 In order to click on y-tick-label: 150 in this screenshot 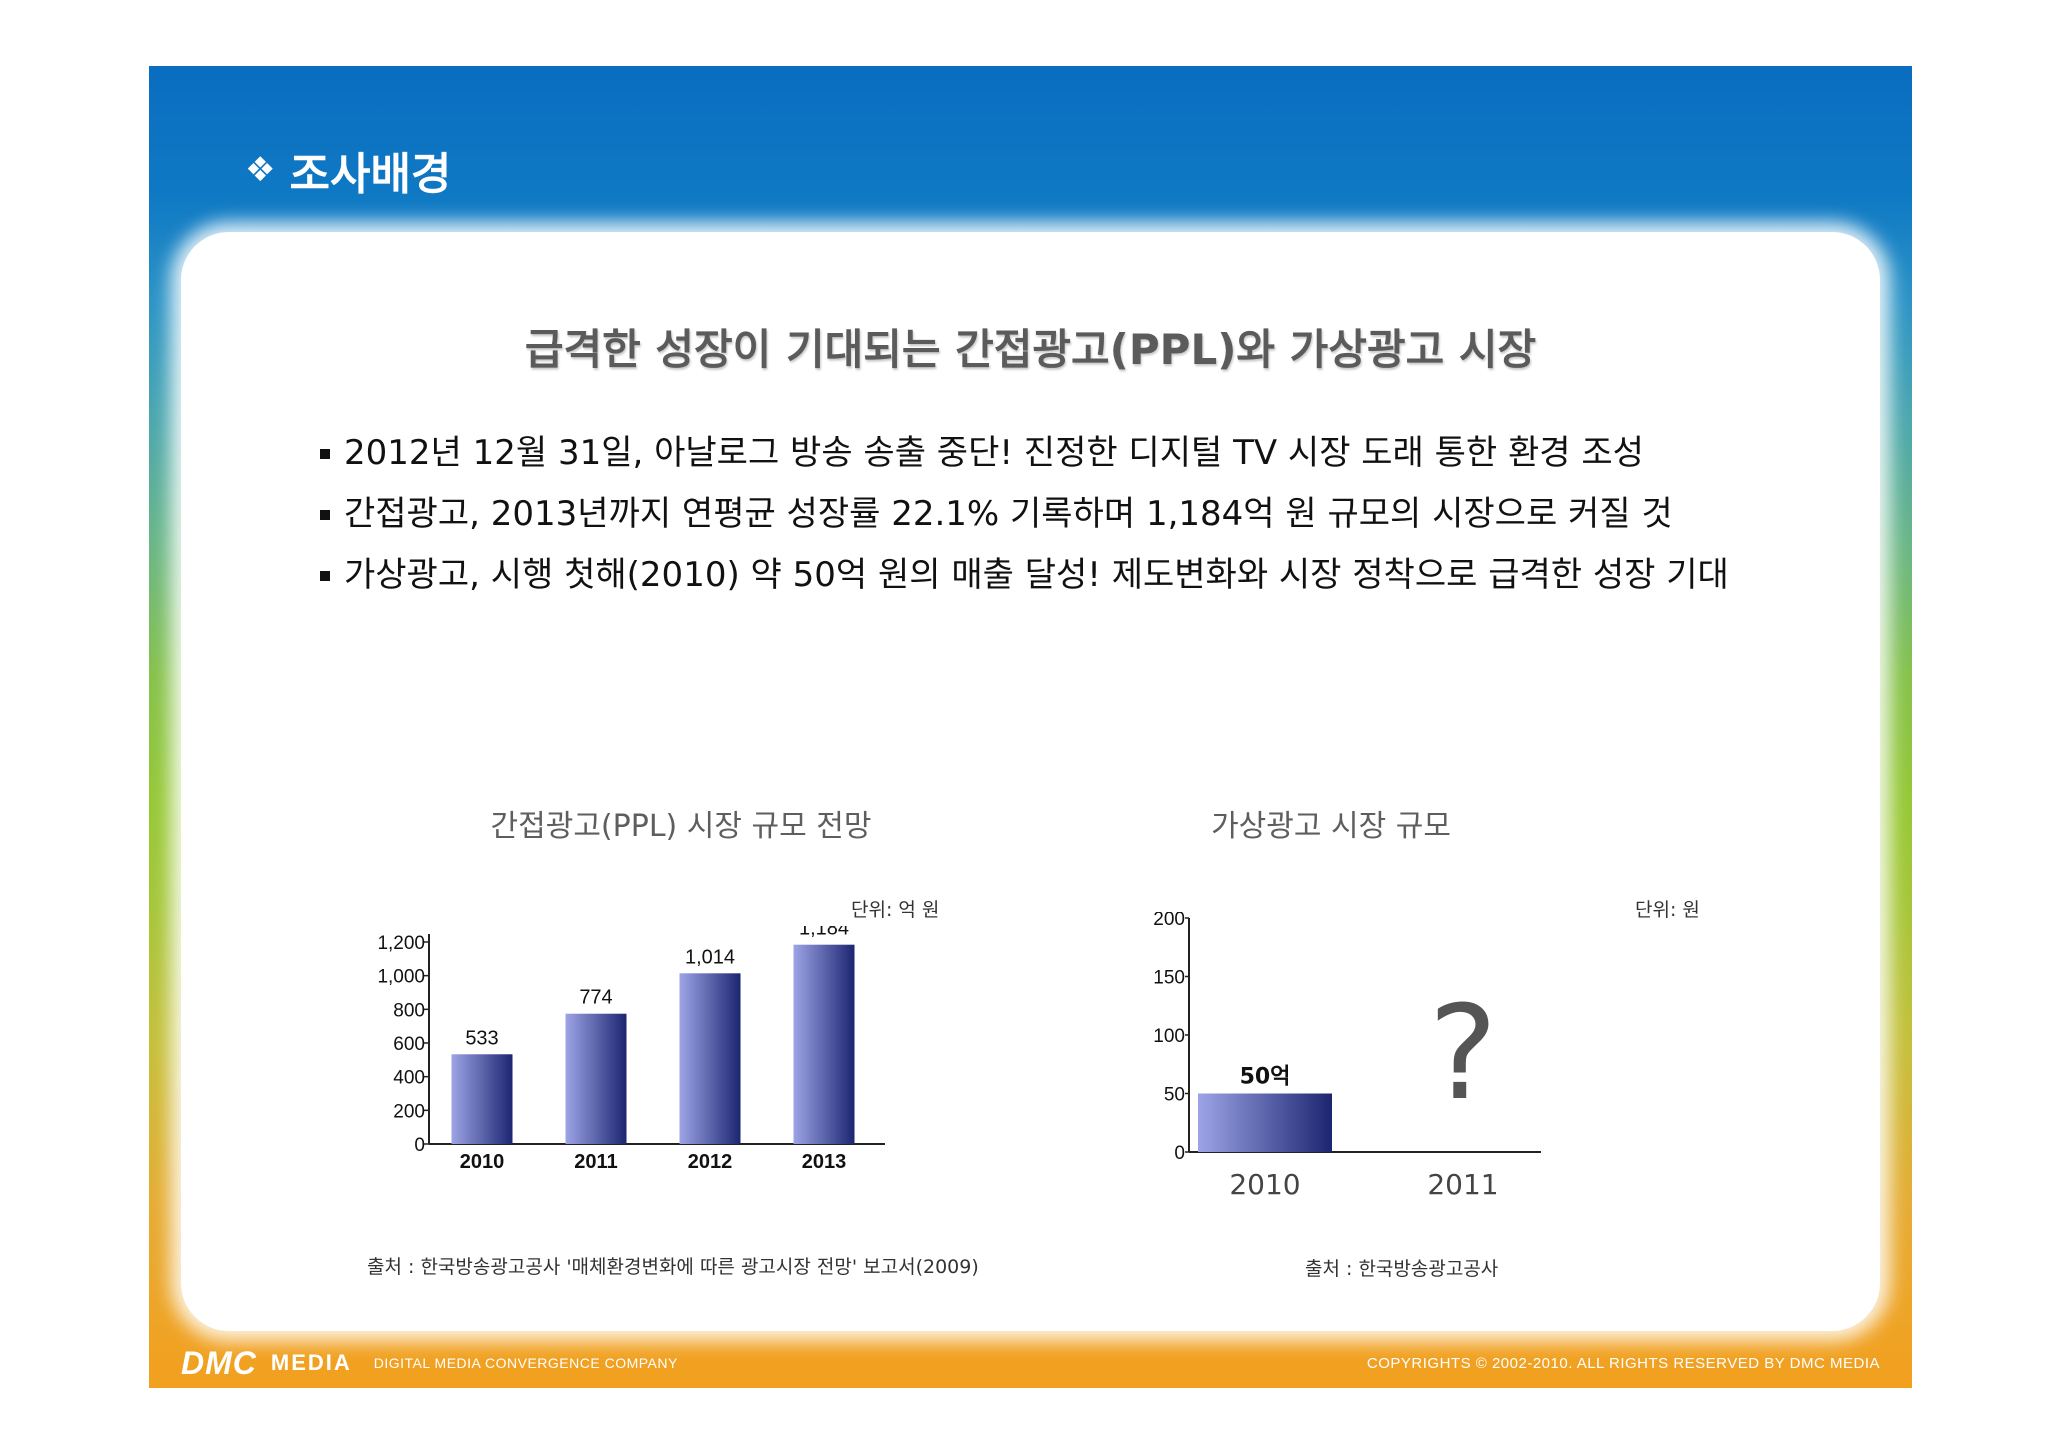, I will do `click(1169, 978)`.